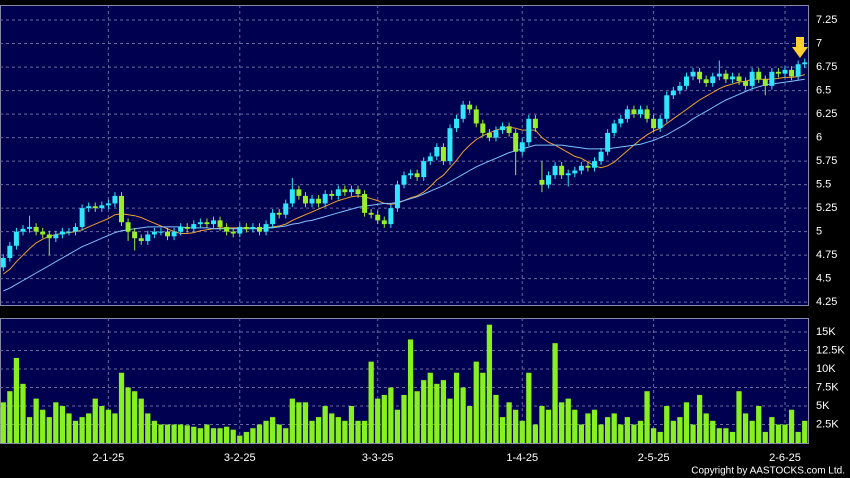  I want to click on y-tick-label: 5, so click(819, 232).